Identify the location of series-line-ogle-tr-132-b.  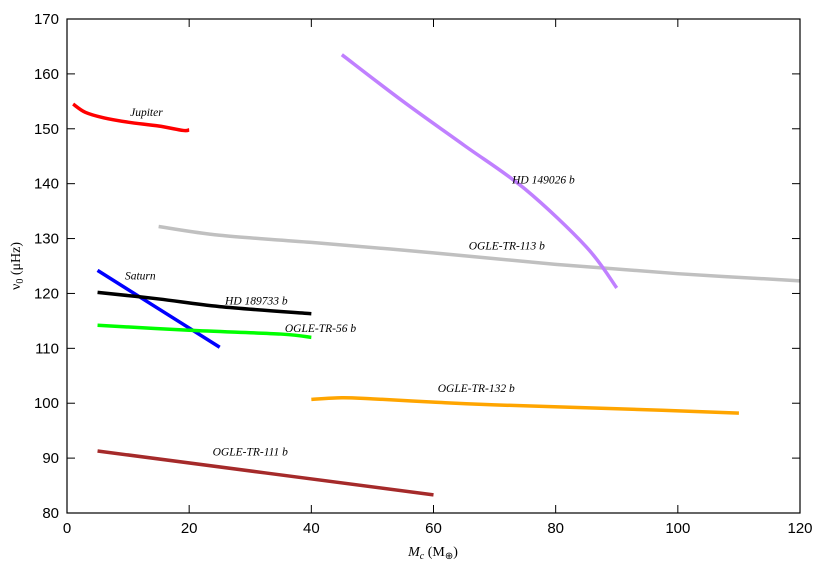
(525, 405).